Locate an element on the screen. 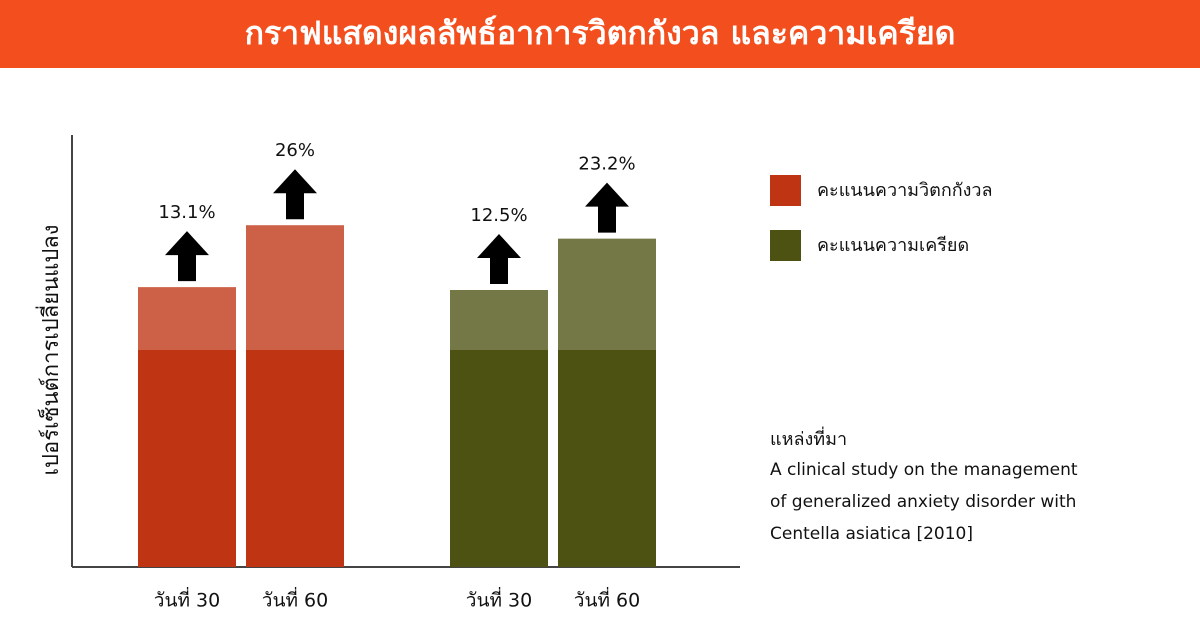  legend-label: คะแนนความเครียด is located at coordinates (893, 245).